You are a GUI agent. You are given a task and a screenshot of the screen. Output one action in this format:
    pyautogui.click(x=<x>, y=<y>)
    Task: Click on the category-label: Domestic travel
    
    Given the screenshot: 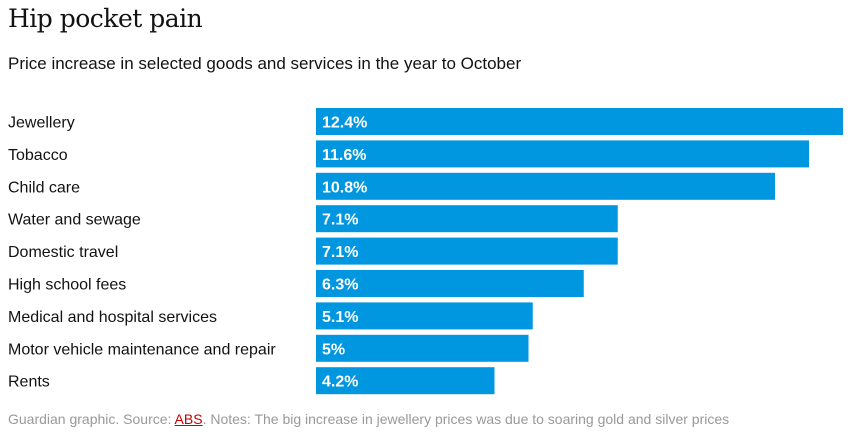 What is the action you would take?
    pyautogui.click(x=63, y=252)
    